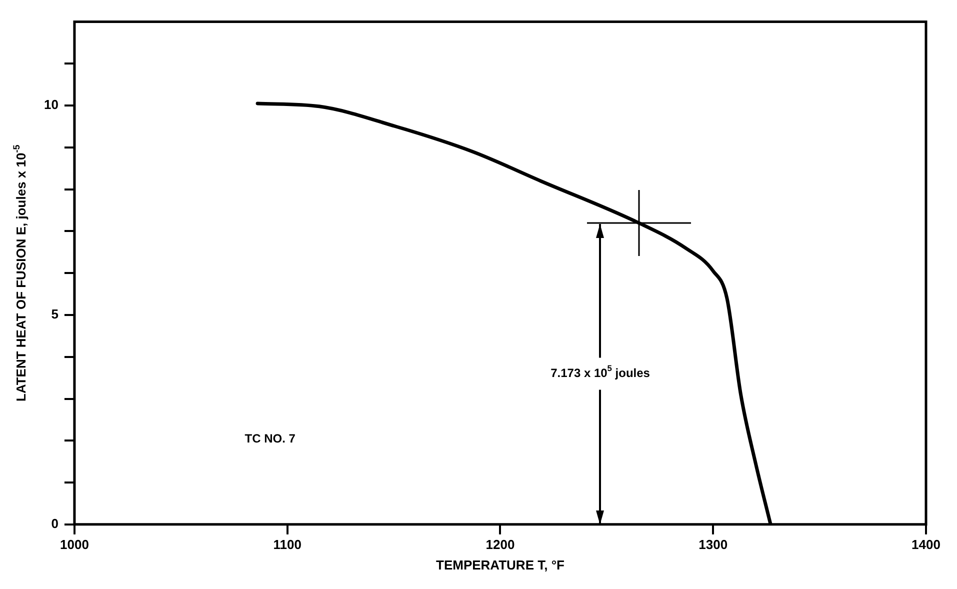  I want to click on x-tick-label: 1400, so click(926, 544).